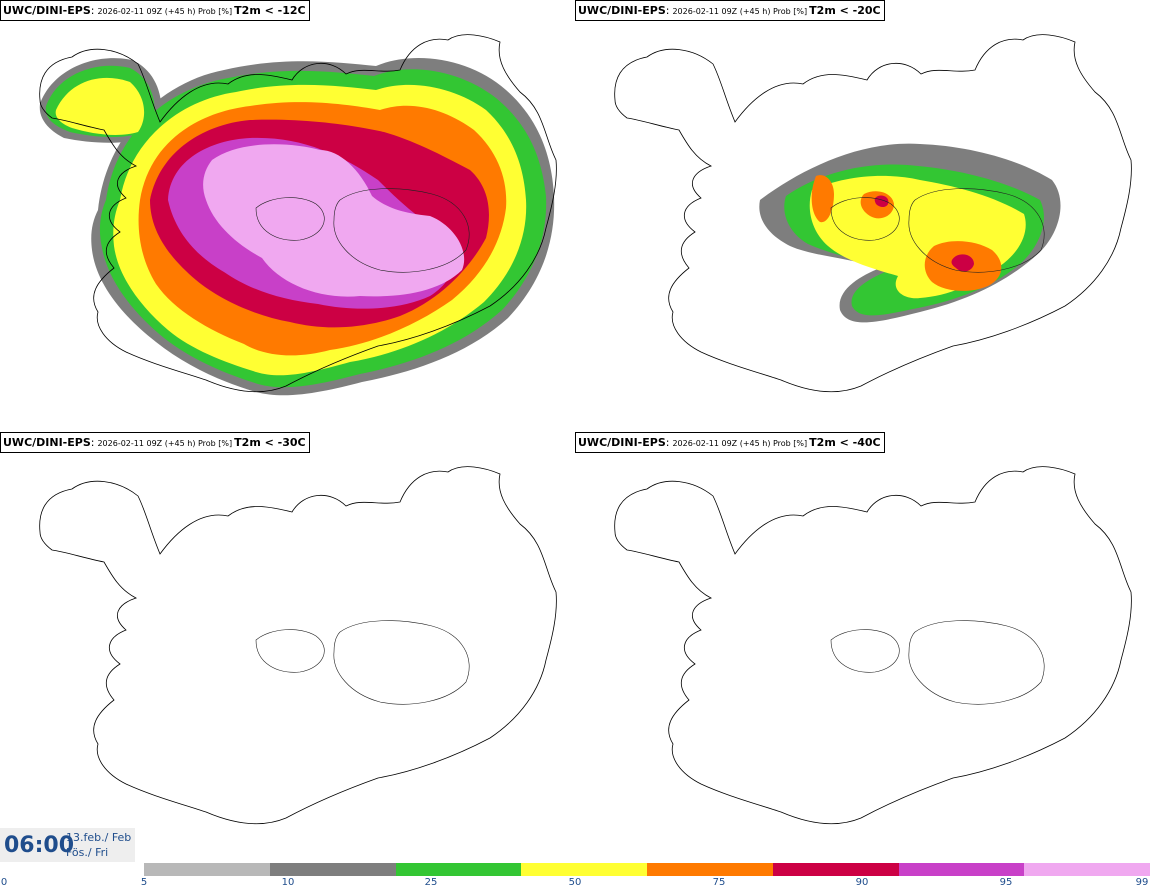 This screenshot has height=891, width=1150. Describe the element at coordinates (270, 10) in the screenshot. I see `threshold-label: T2m < -12C` at that location.